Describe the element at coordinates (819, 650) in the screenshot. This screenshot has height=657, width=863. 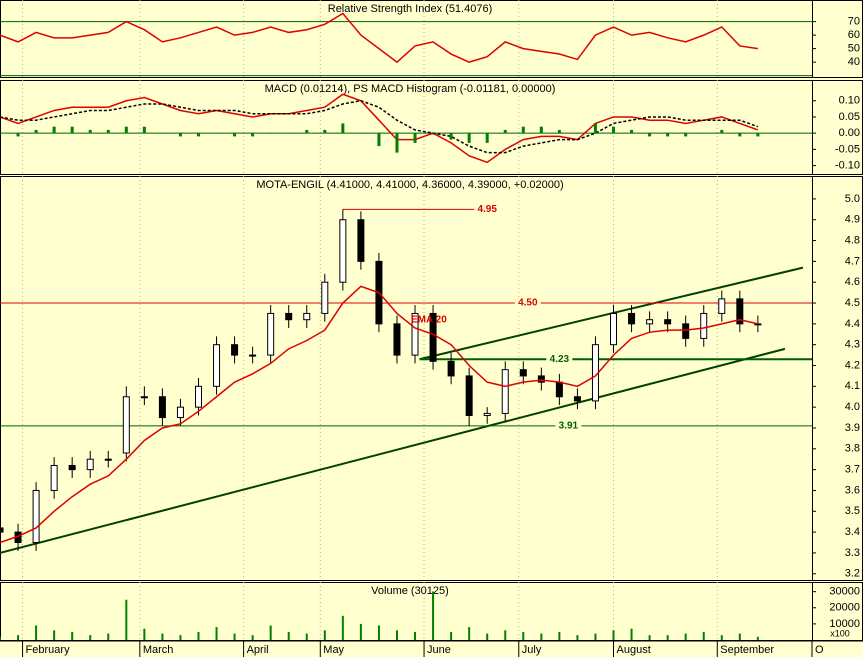
I see `x-tick-label: O` at that location.